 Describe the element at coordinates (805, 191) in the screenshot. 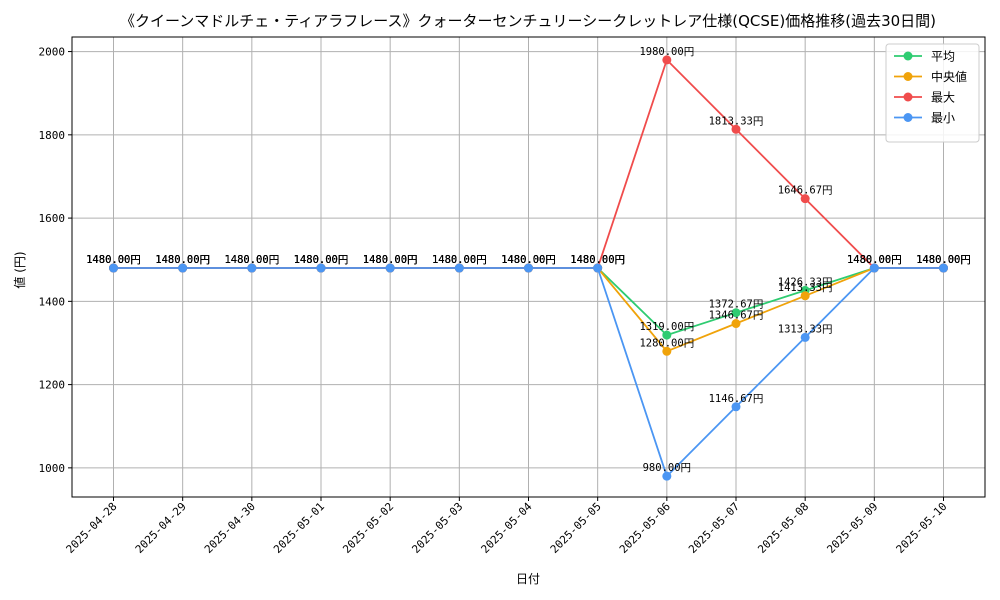

I see `data-label: 1646.67円` at that location.